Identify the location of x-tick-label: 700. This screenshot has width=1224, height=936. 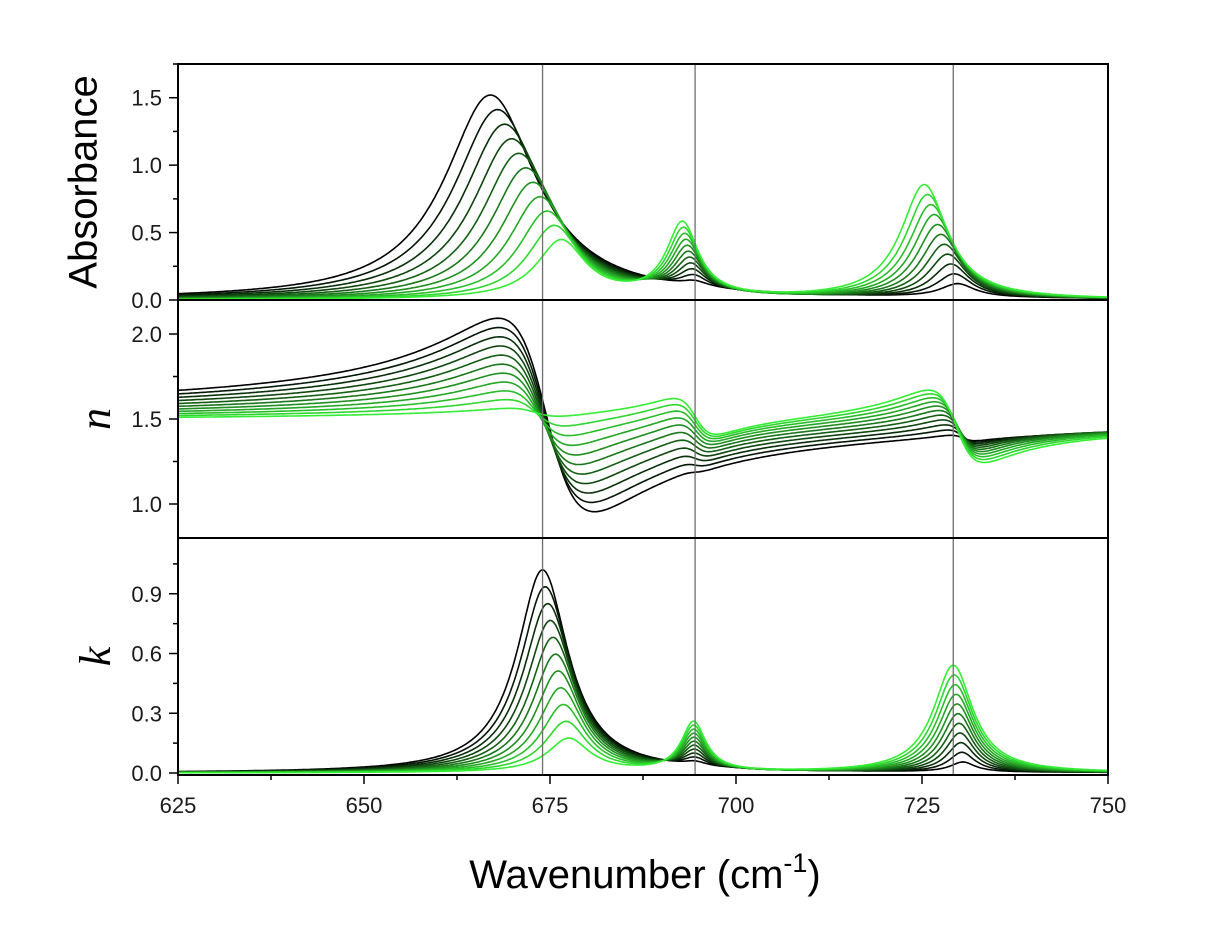
(736, 805).